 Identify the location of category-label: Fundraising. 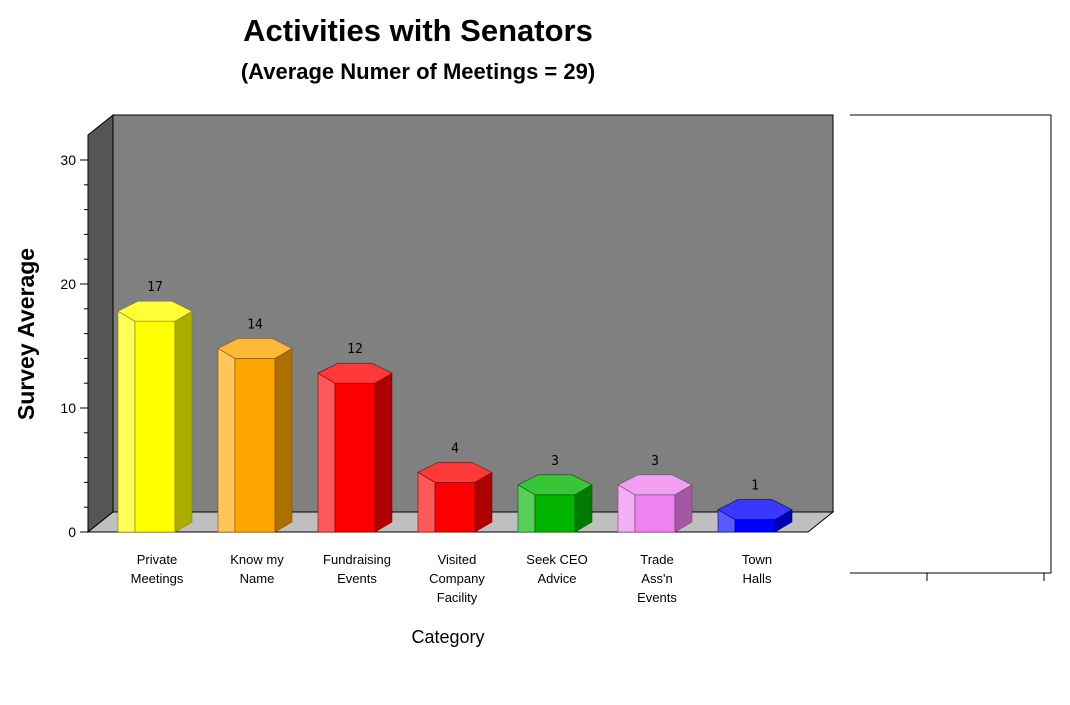
(357, 559).